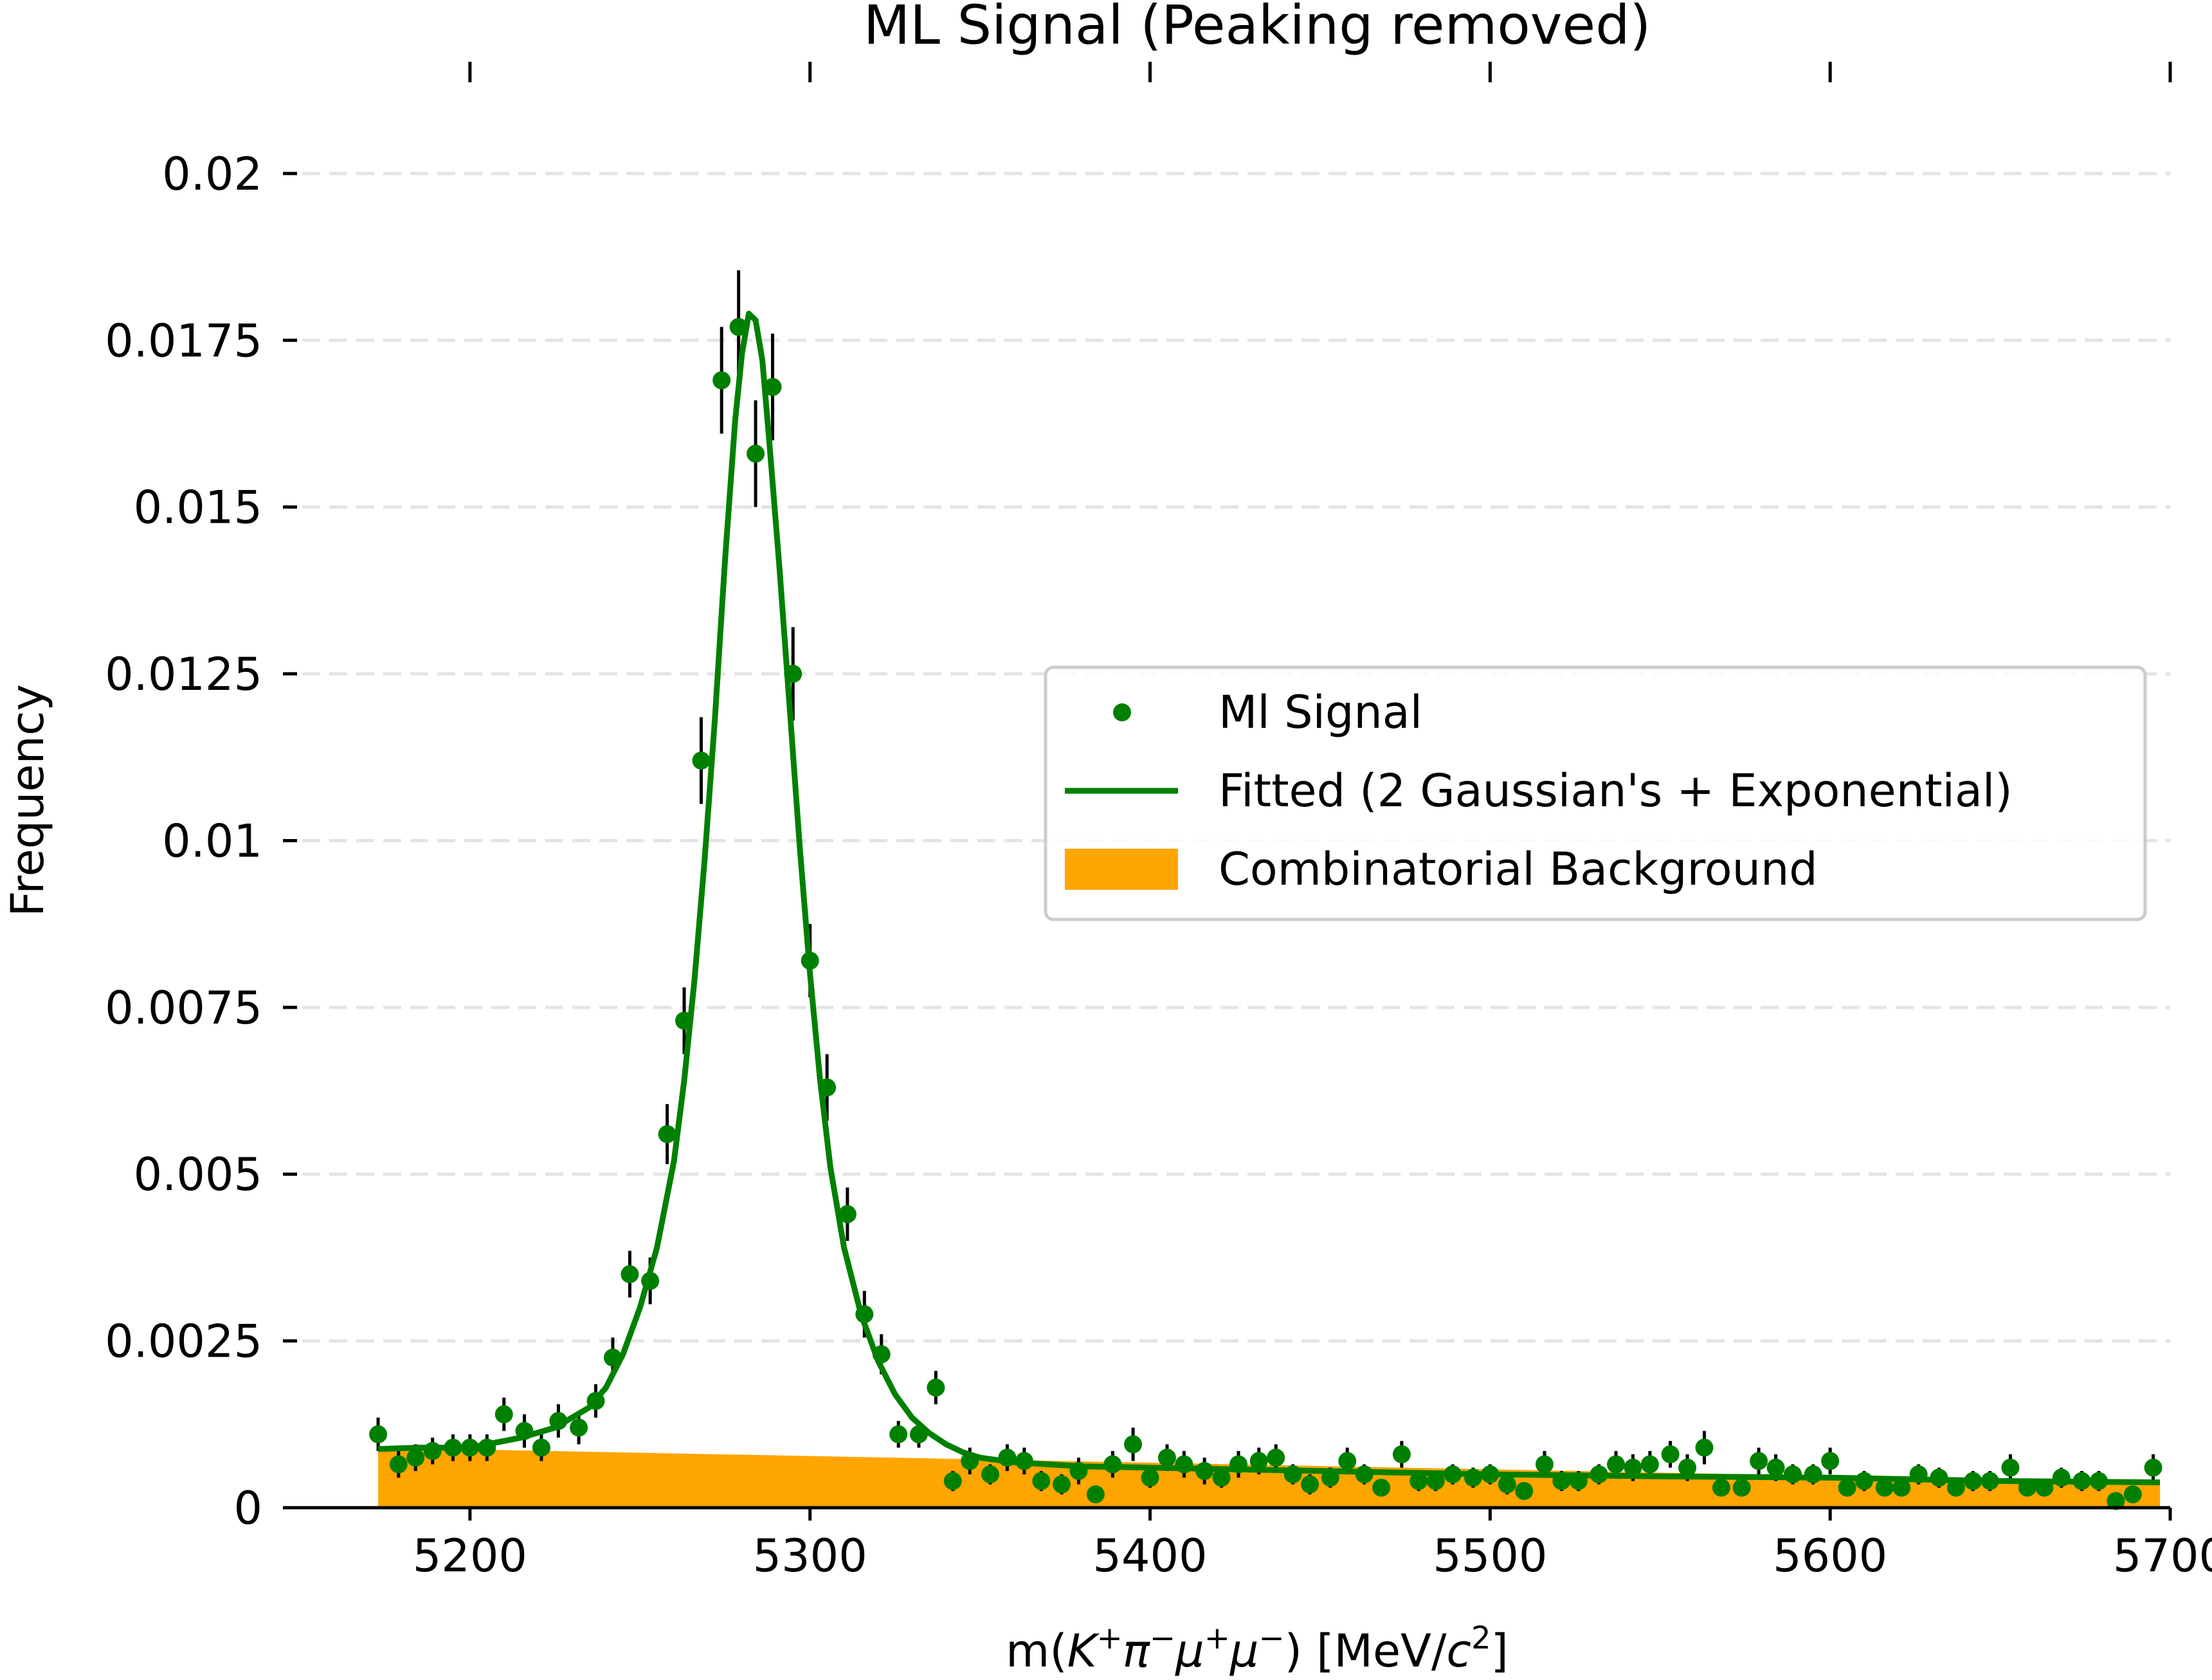  What do you see at coordinates (1121, 870) in the screenshot?
I see `legend-patch-marker` at bounding box center [1121, 870].